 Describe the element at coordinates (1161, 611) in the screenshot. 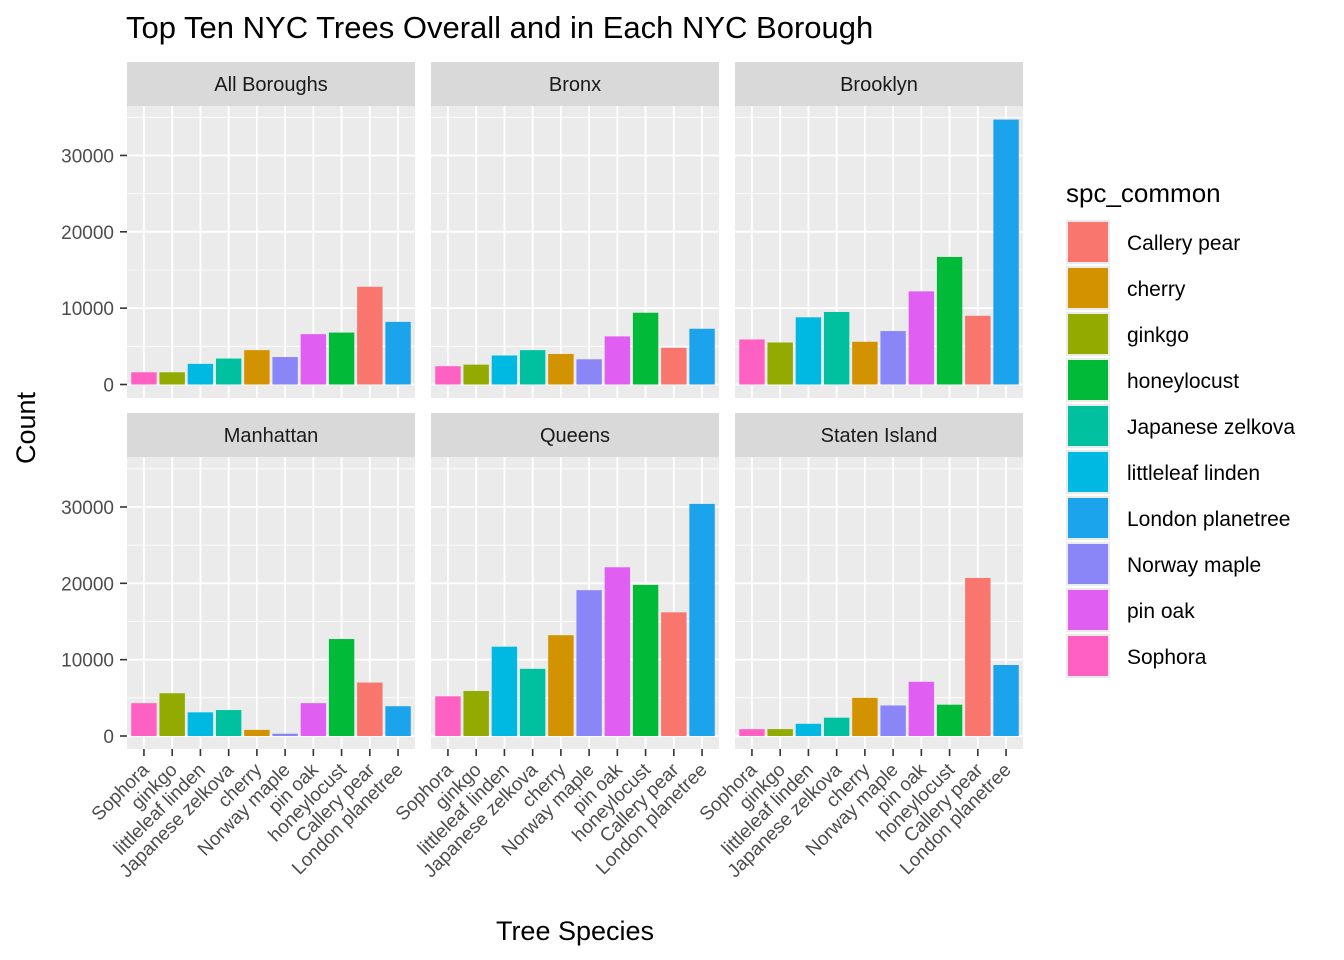

I see `legend-label: pin oak` at that location.